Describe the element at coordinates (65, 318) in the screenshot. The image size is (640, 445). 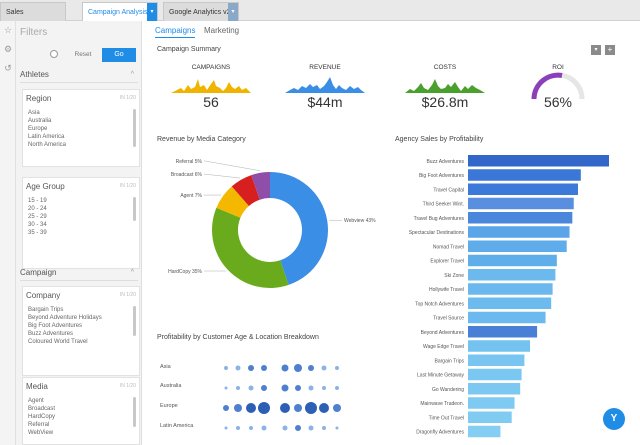
I see `list-item: Beyond Adventure Holidays` at that location.